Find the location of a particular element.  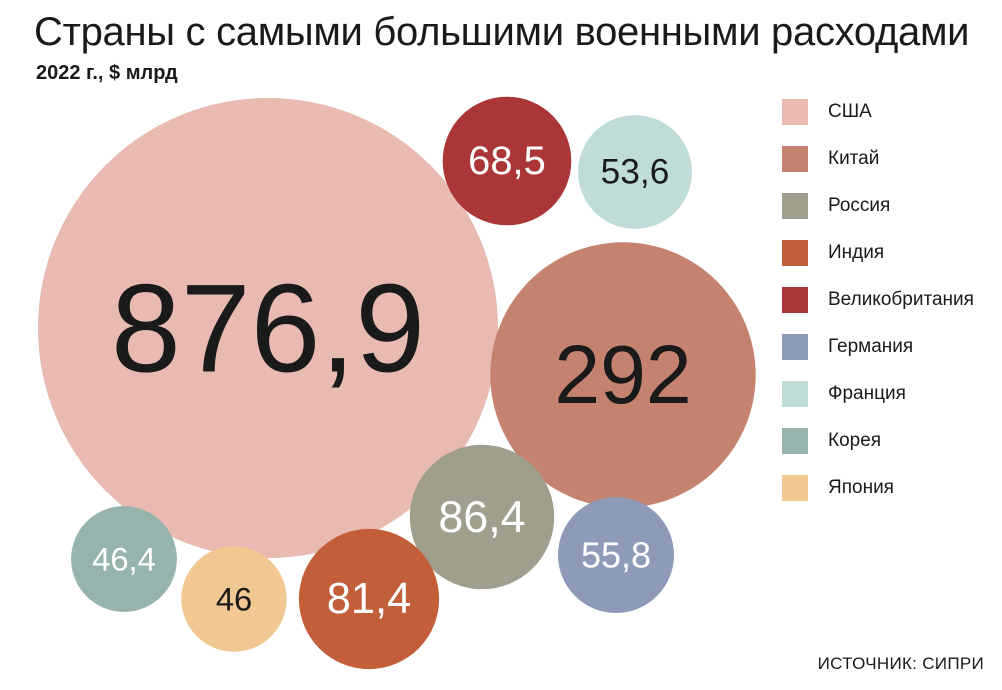

legend-label-2: Россия is located at coordinates (859, 205).